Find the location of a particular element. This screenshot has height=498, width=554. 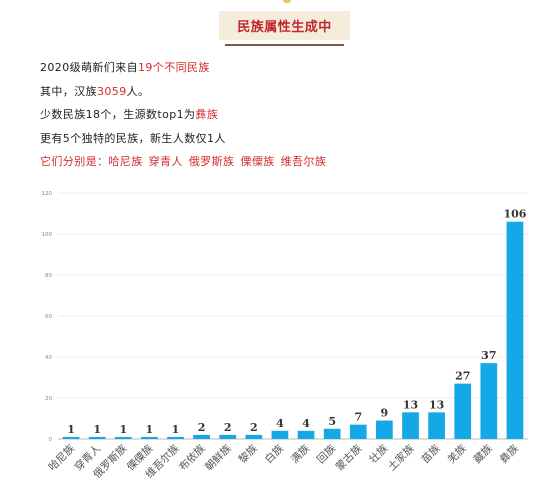

x-tick-label: 哈尼族 is located at coordinates (62, 458).